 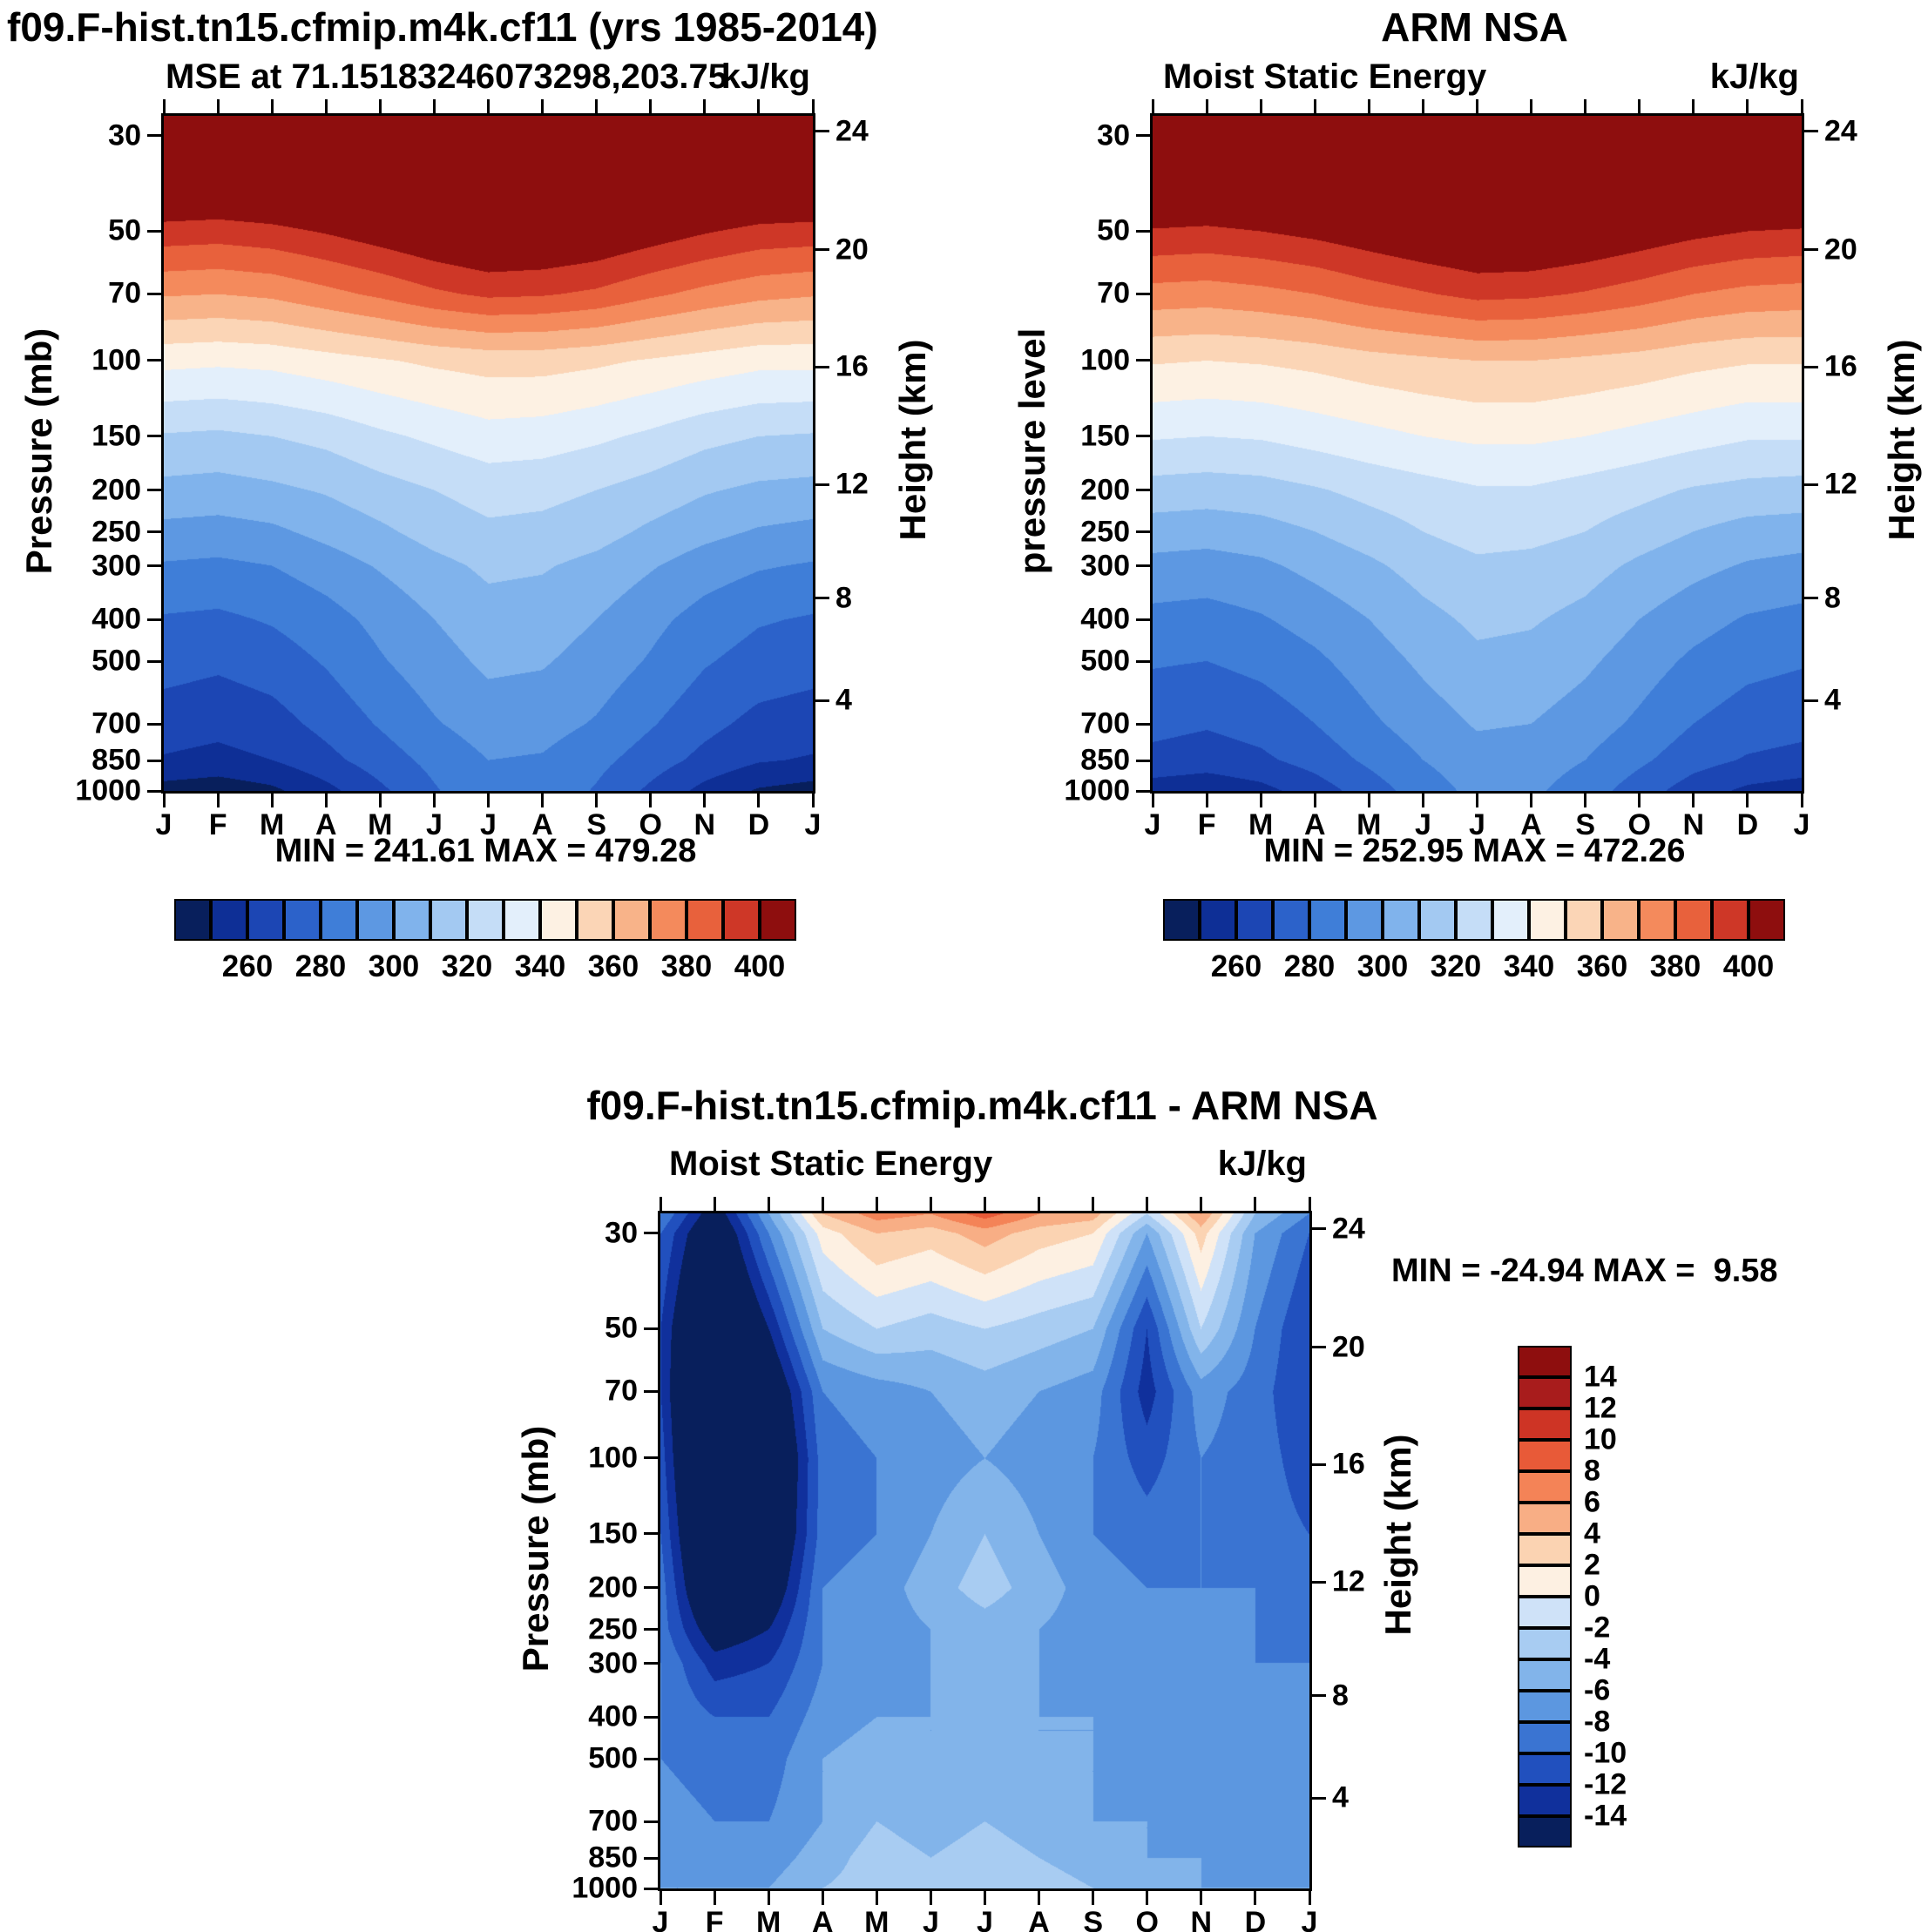 I want to click on obs-units-label: kJ/kg, so click(x=1754, y=76).